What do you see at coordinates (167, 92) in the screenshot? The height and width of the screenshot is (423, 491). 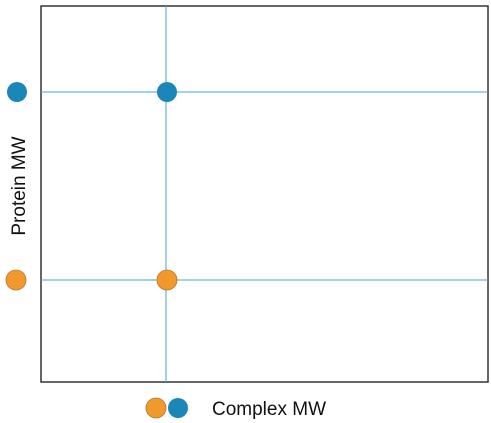 I see `plotted-blue-dot` at bounding box center [167, 92].